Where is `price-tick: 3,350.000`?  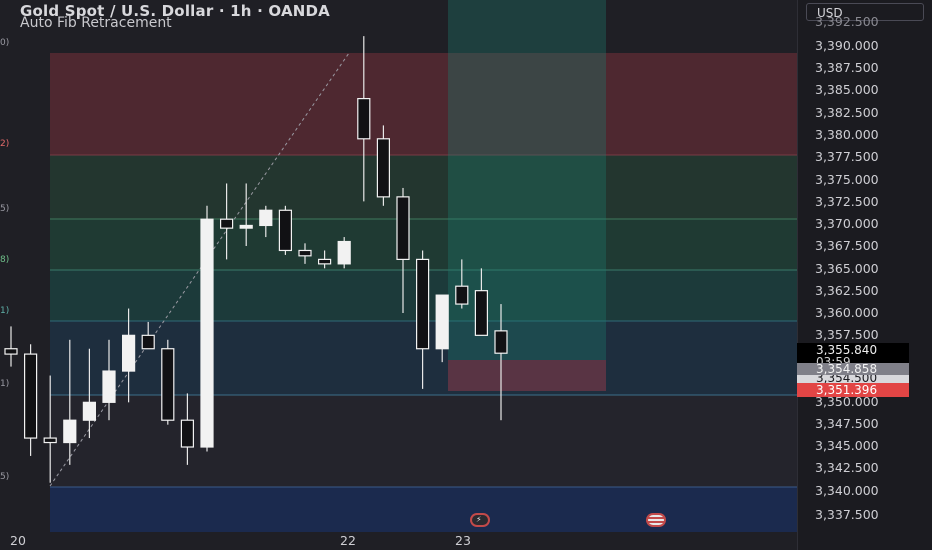
price-tick: 3,350.000 is located at coordinates (847, 401).